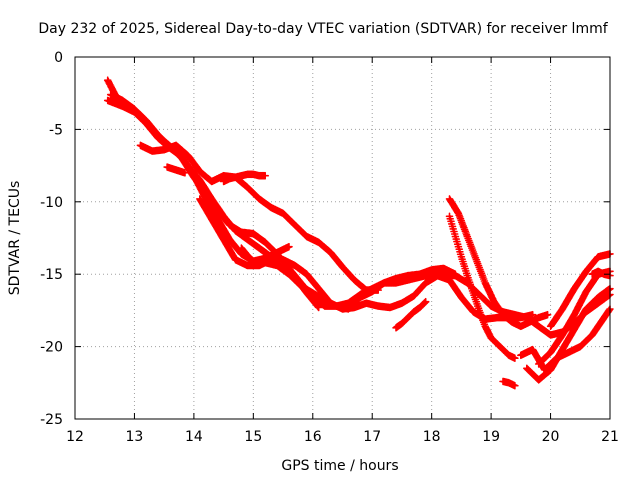 This screenshot has height=480, width=640. Describe the element at coordinates (244, 178) in the screenshot. I see `series-track-e` at that location.